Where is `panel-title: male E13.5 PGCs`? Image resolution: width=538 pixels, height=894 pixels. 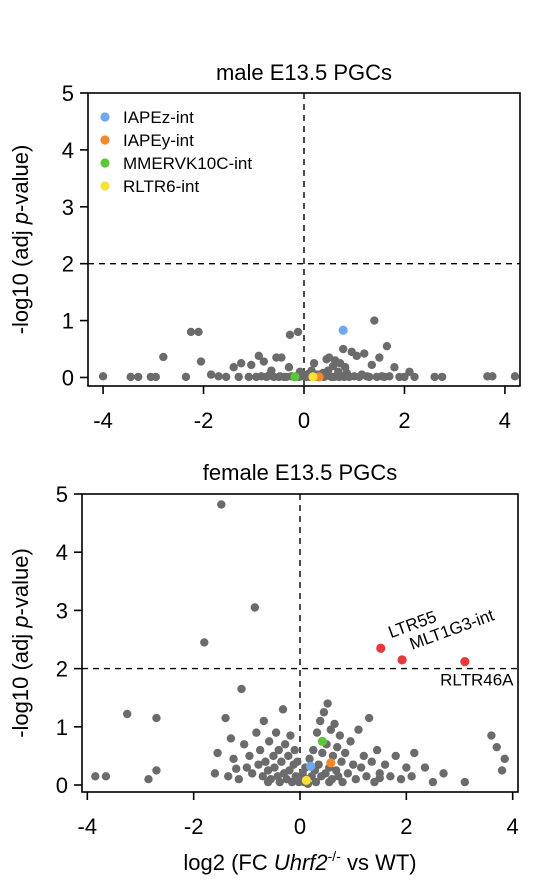
panel-title: male E13.5 PGCs is located at coordinates (304, 72).